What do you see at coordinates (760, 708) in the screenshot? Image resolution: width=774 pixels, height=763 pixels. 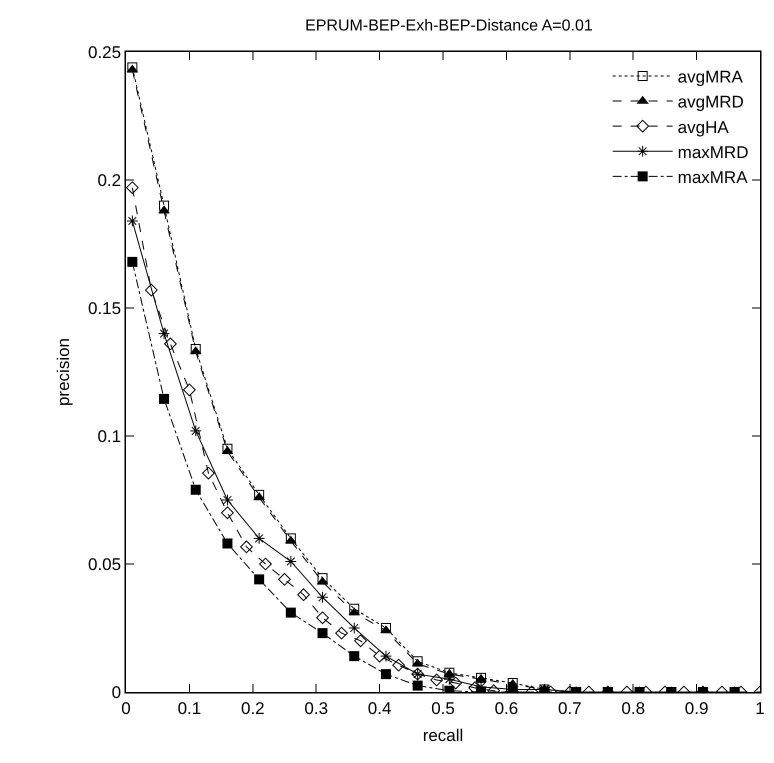 I see `x-tick-label: 1` at bounding box center [760, 708].